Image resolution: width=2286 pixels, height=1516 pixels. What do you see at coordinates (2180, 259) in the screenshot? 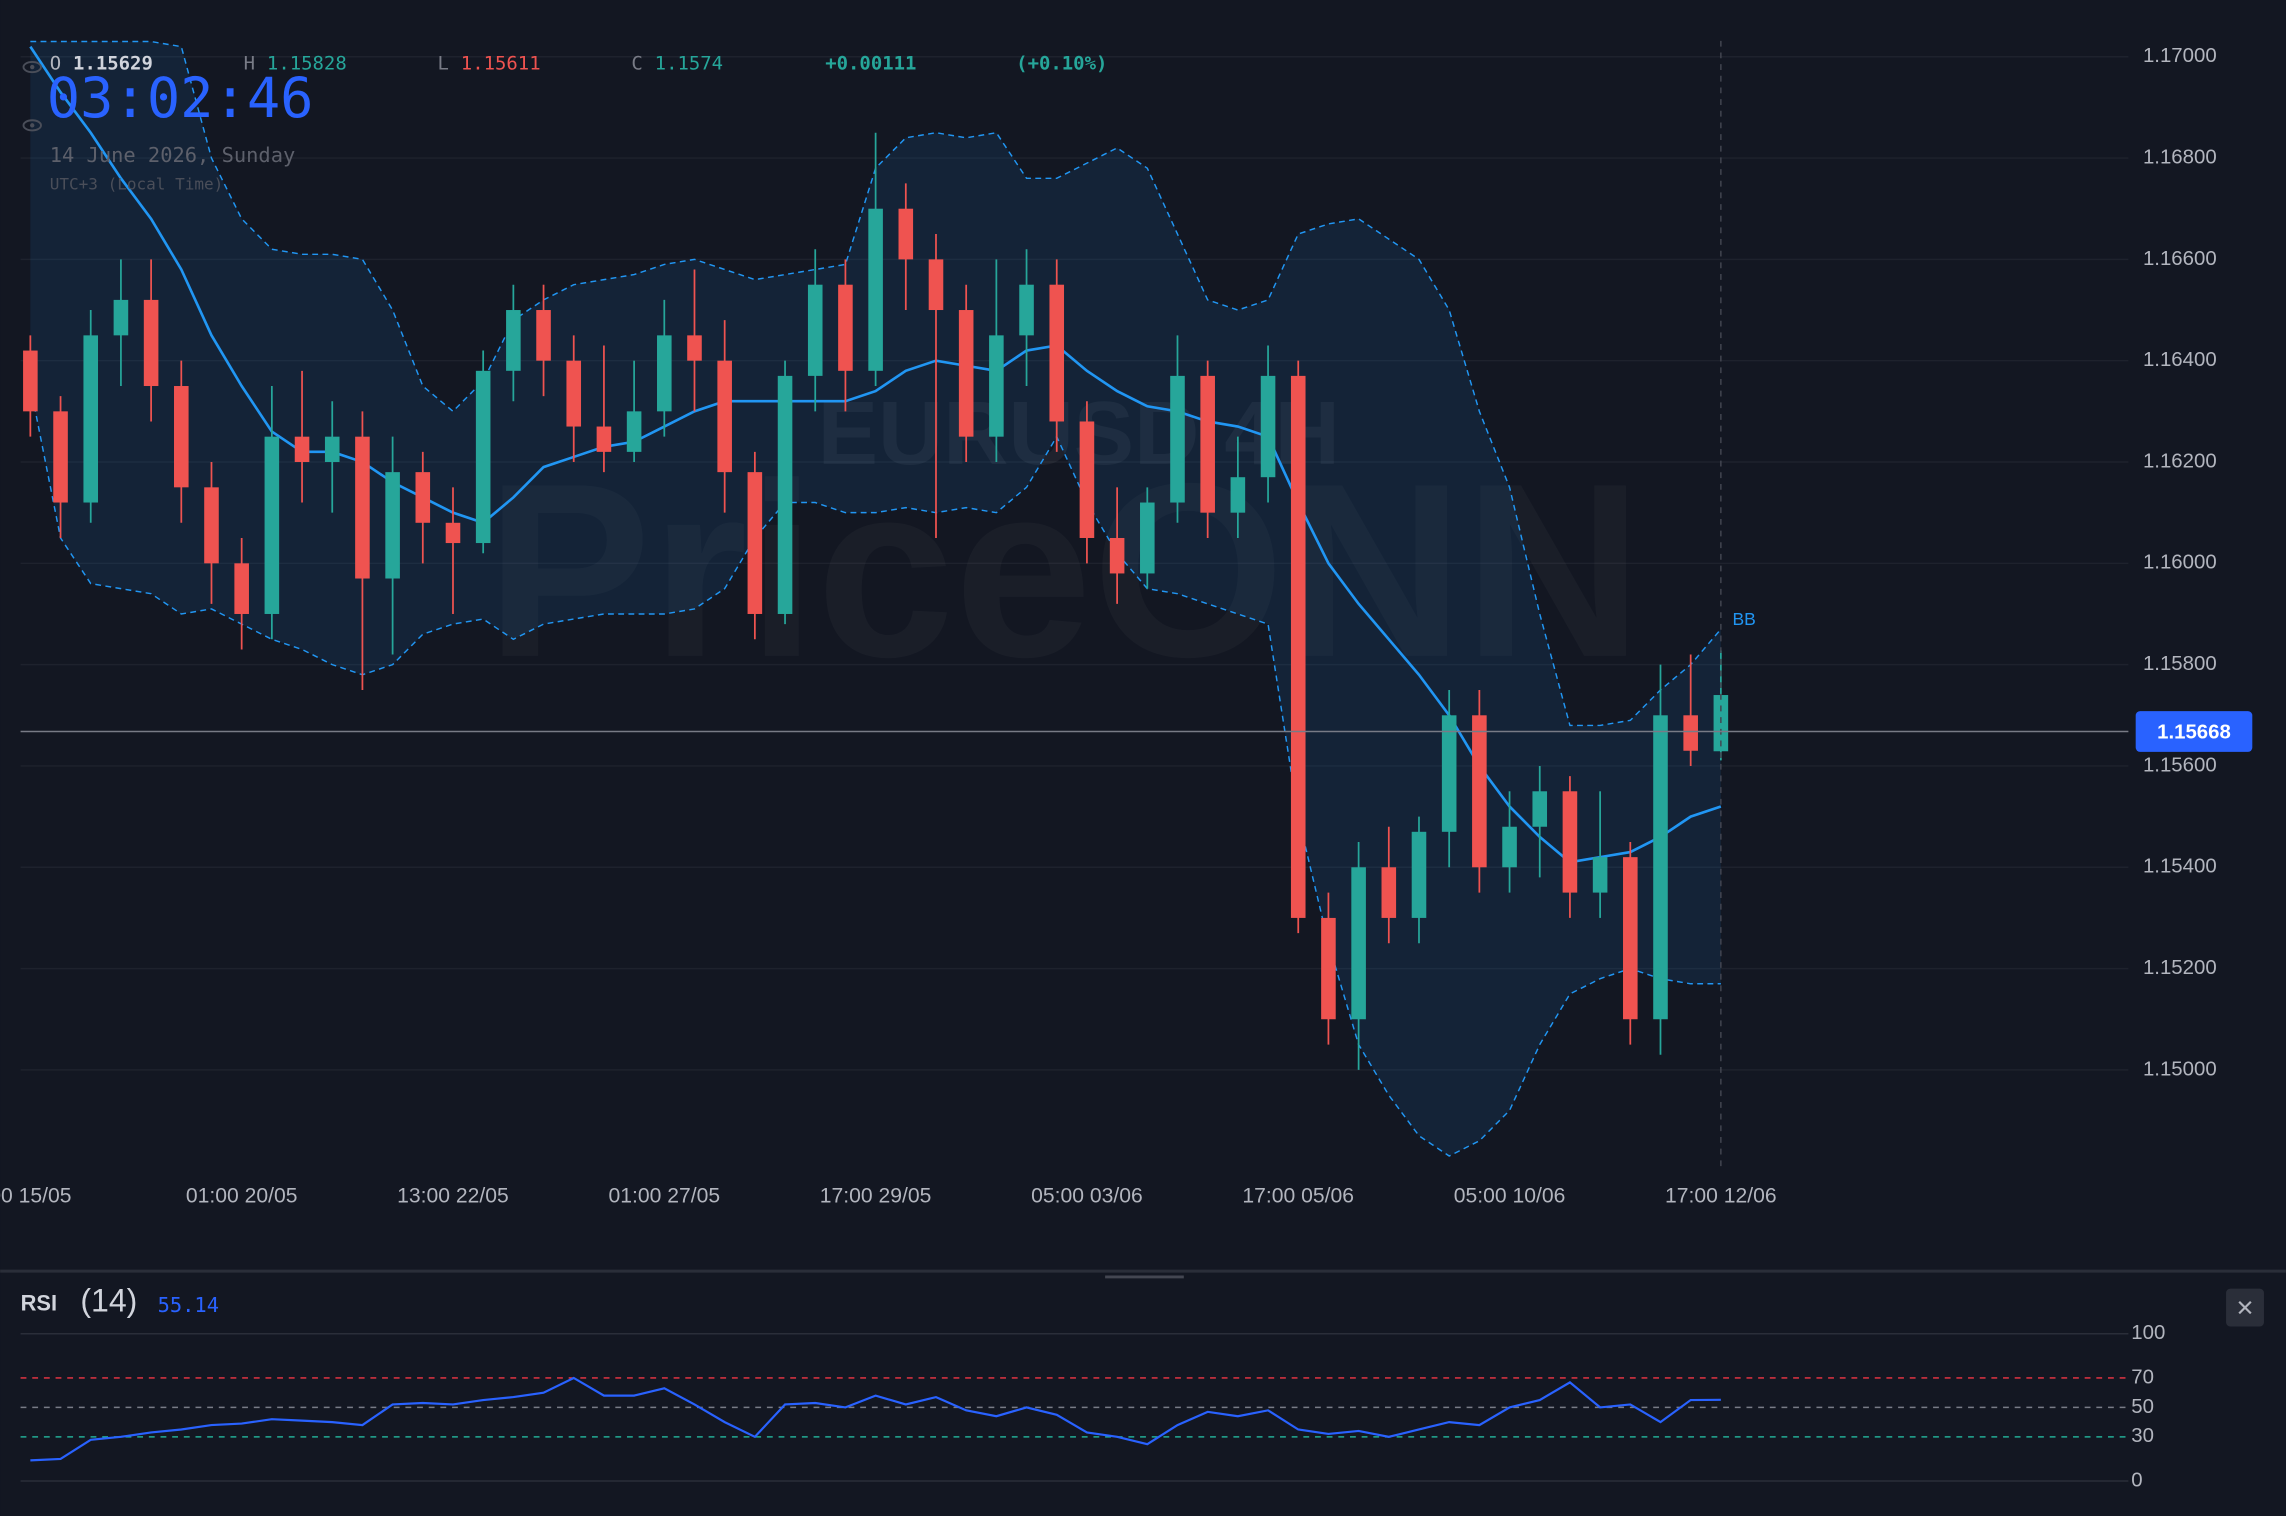
I see `y-tick-label: 1.16600` at bounding box center [2180, 259].